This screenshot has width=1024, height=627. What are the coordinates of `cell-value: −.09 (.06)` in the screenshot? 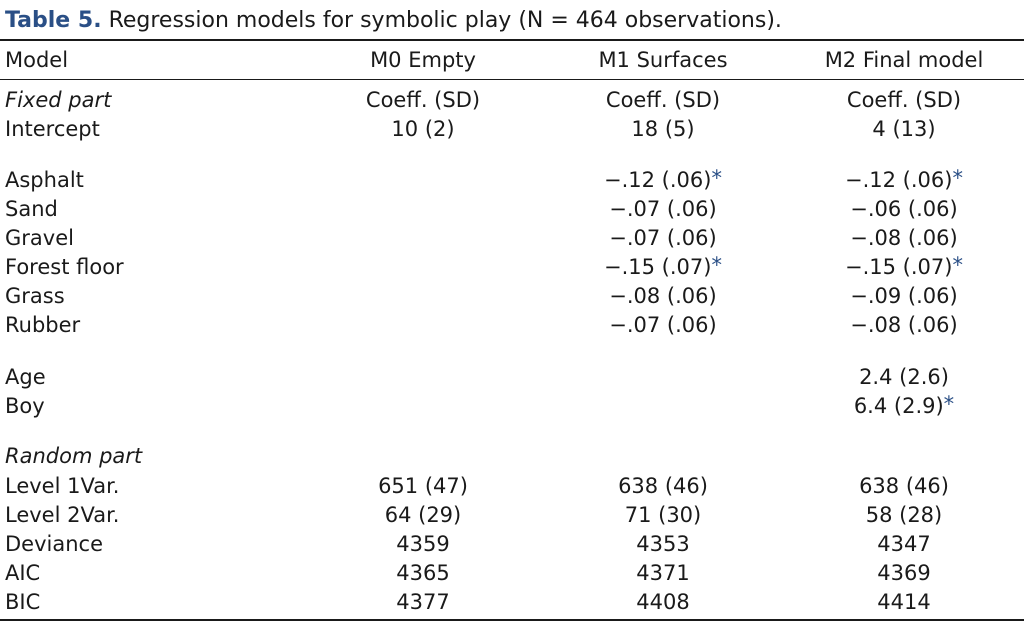 It's located at (904, 296).